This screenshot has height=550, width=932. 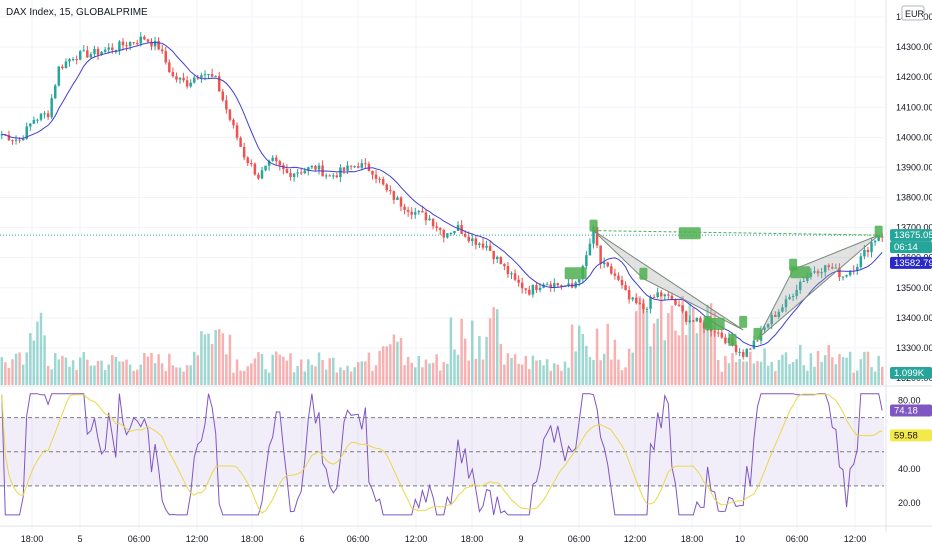 What do you see at coordinates (472, 539) in the screenshot?
I see `time-tick-label: 18:00` at bounding box center [472, 539].